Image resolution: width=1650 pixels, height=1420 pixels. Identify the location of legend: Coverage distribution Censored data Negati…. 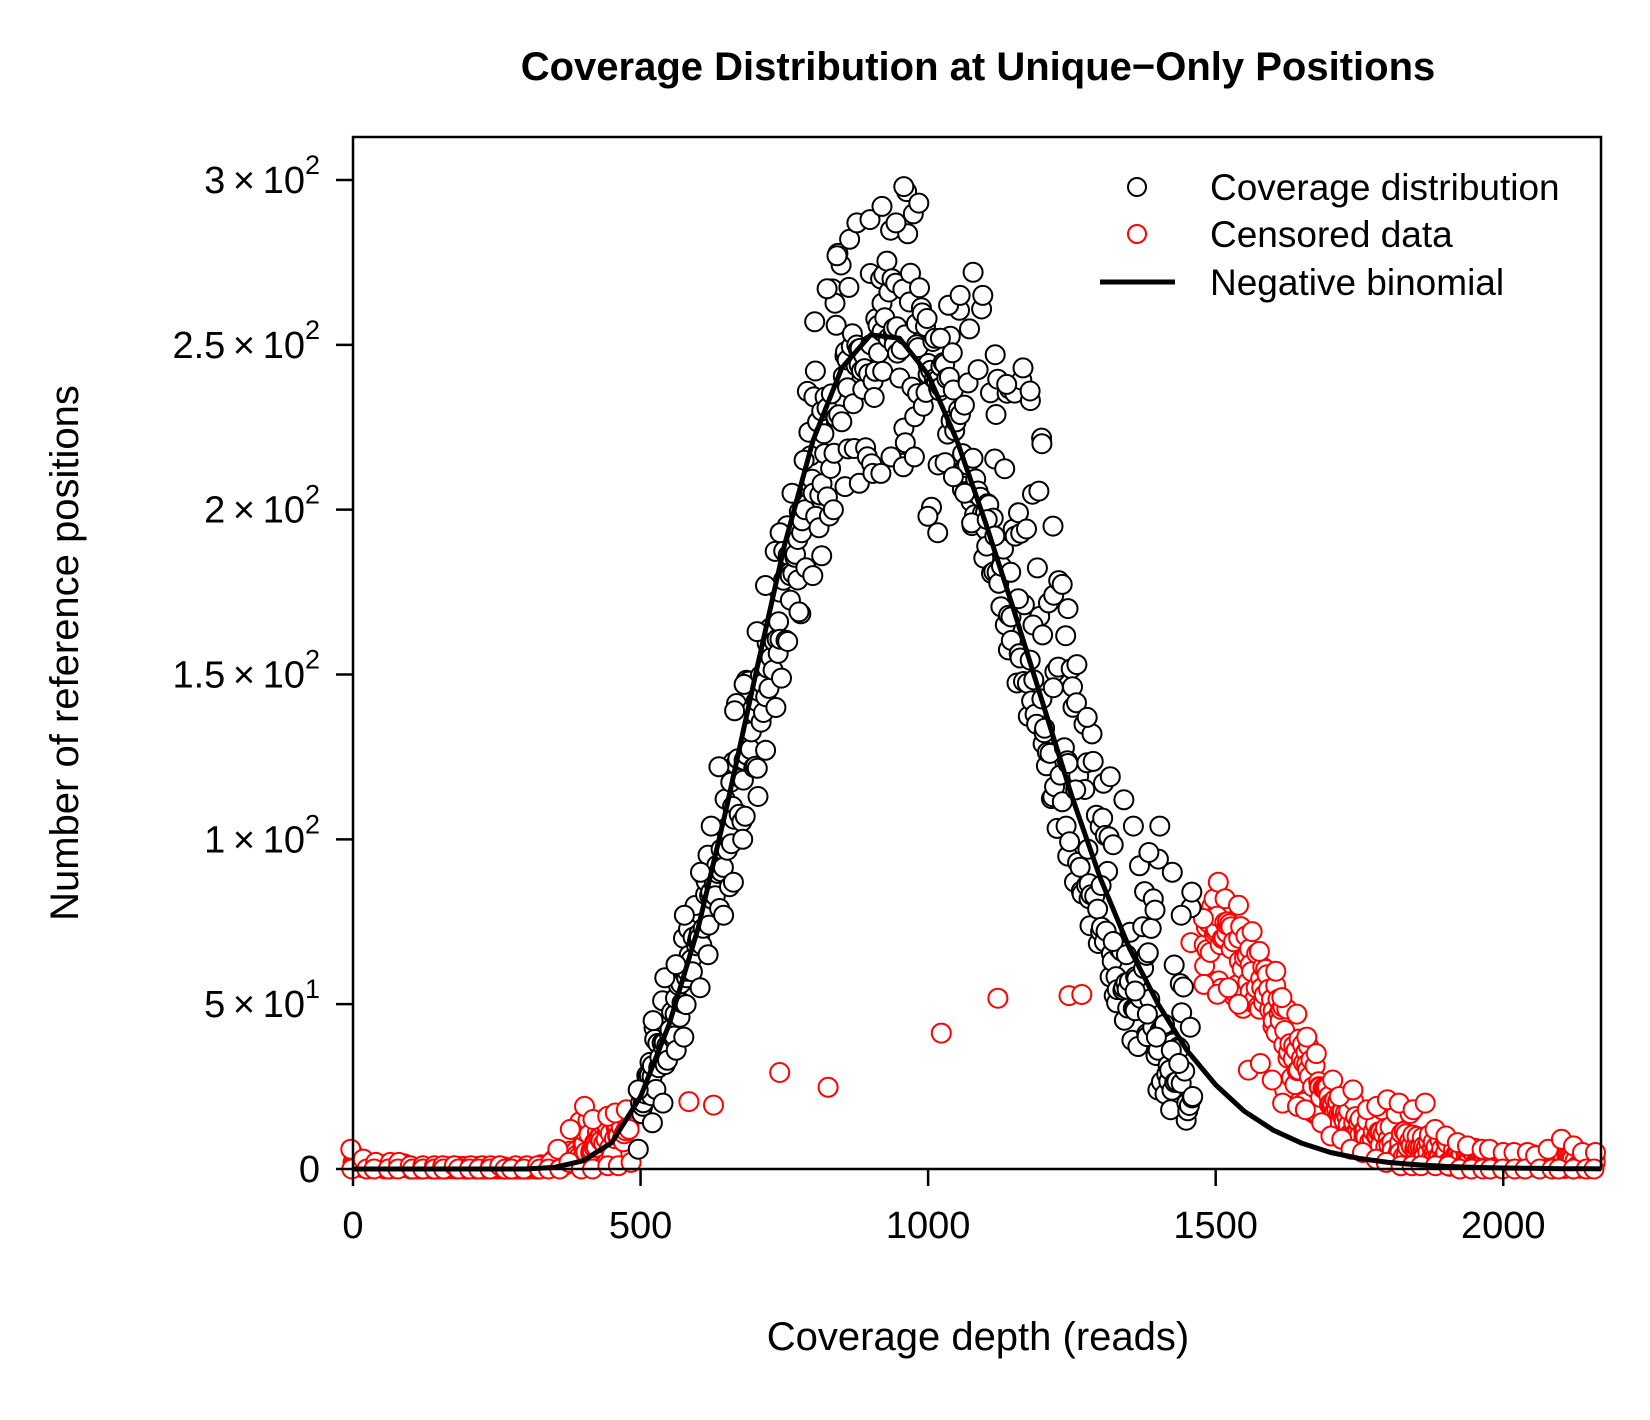
(1330, 235).